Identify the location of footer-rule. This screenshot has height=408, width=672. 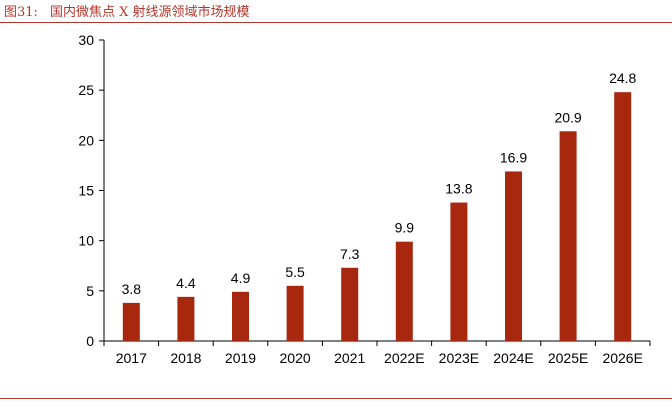
(336, 398).